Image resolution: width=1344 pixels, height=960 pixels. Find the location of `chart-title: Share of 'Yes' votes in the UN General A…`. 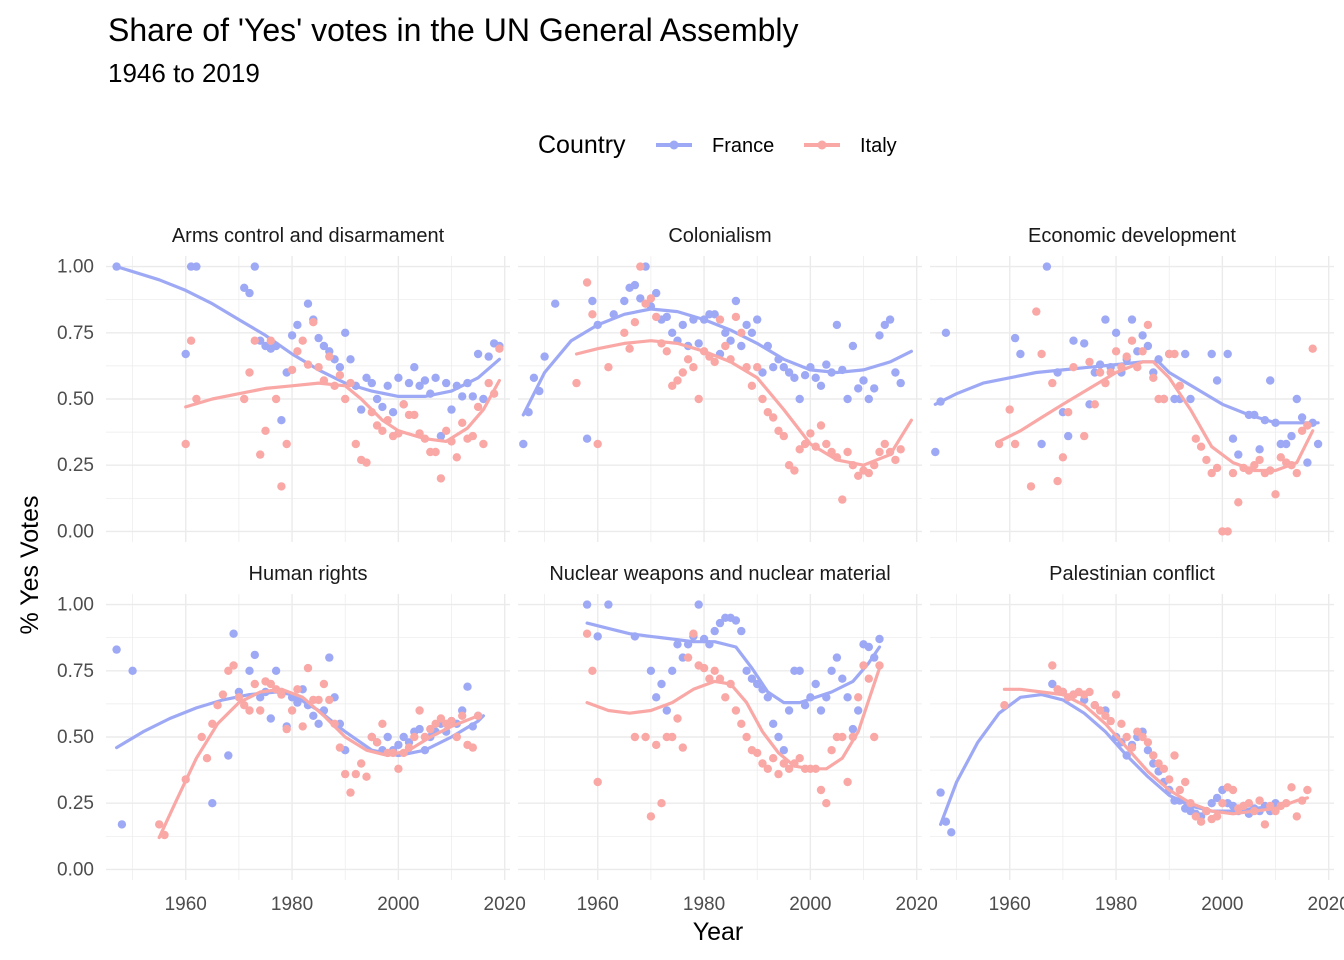

chart-title: Share of 'Yes' votes in the UN General A… is located at coordinates (453, 30).